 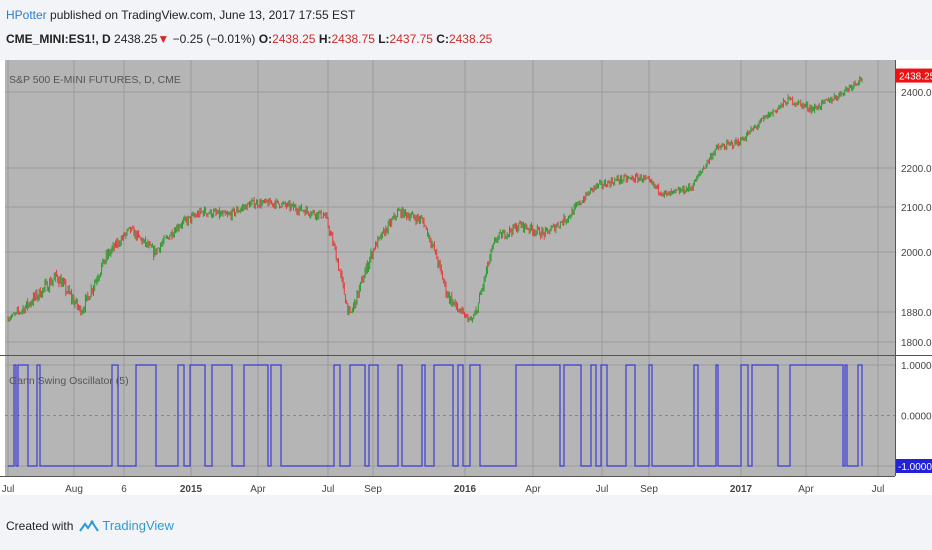 I want to click on high-value: 2438.75, so click(x=353, y=39).